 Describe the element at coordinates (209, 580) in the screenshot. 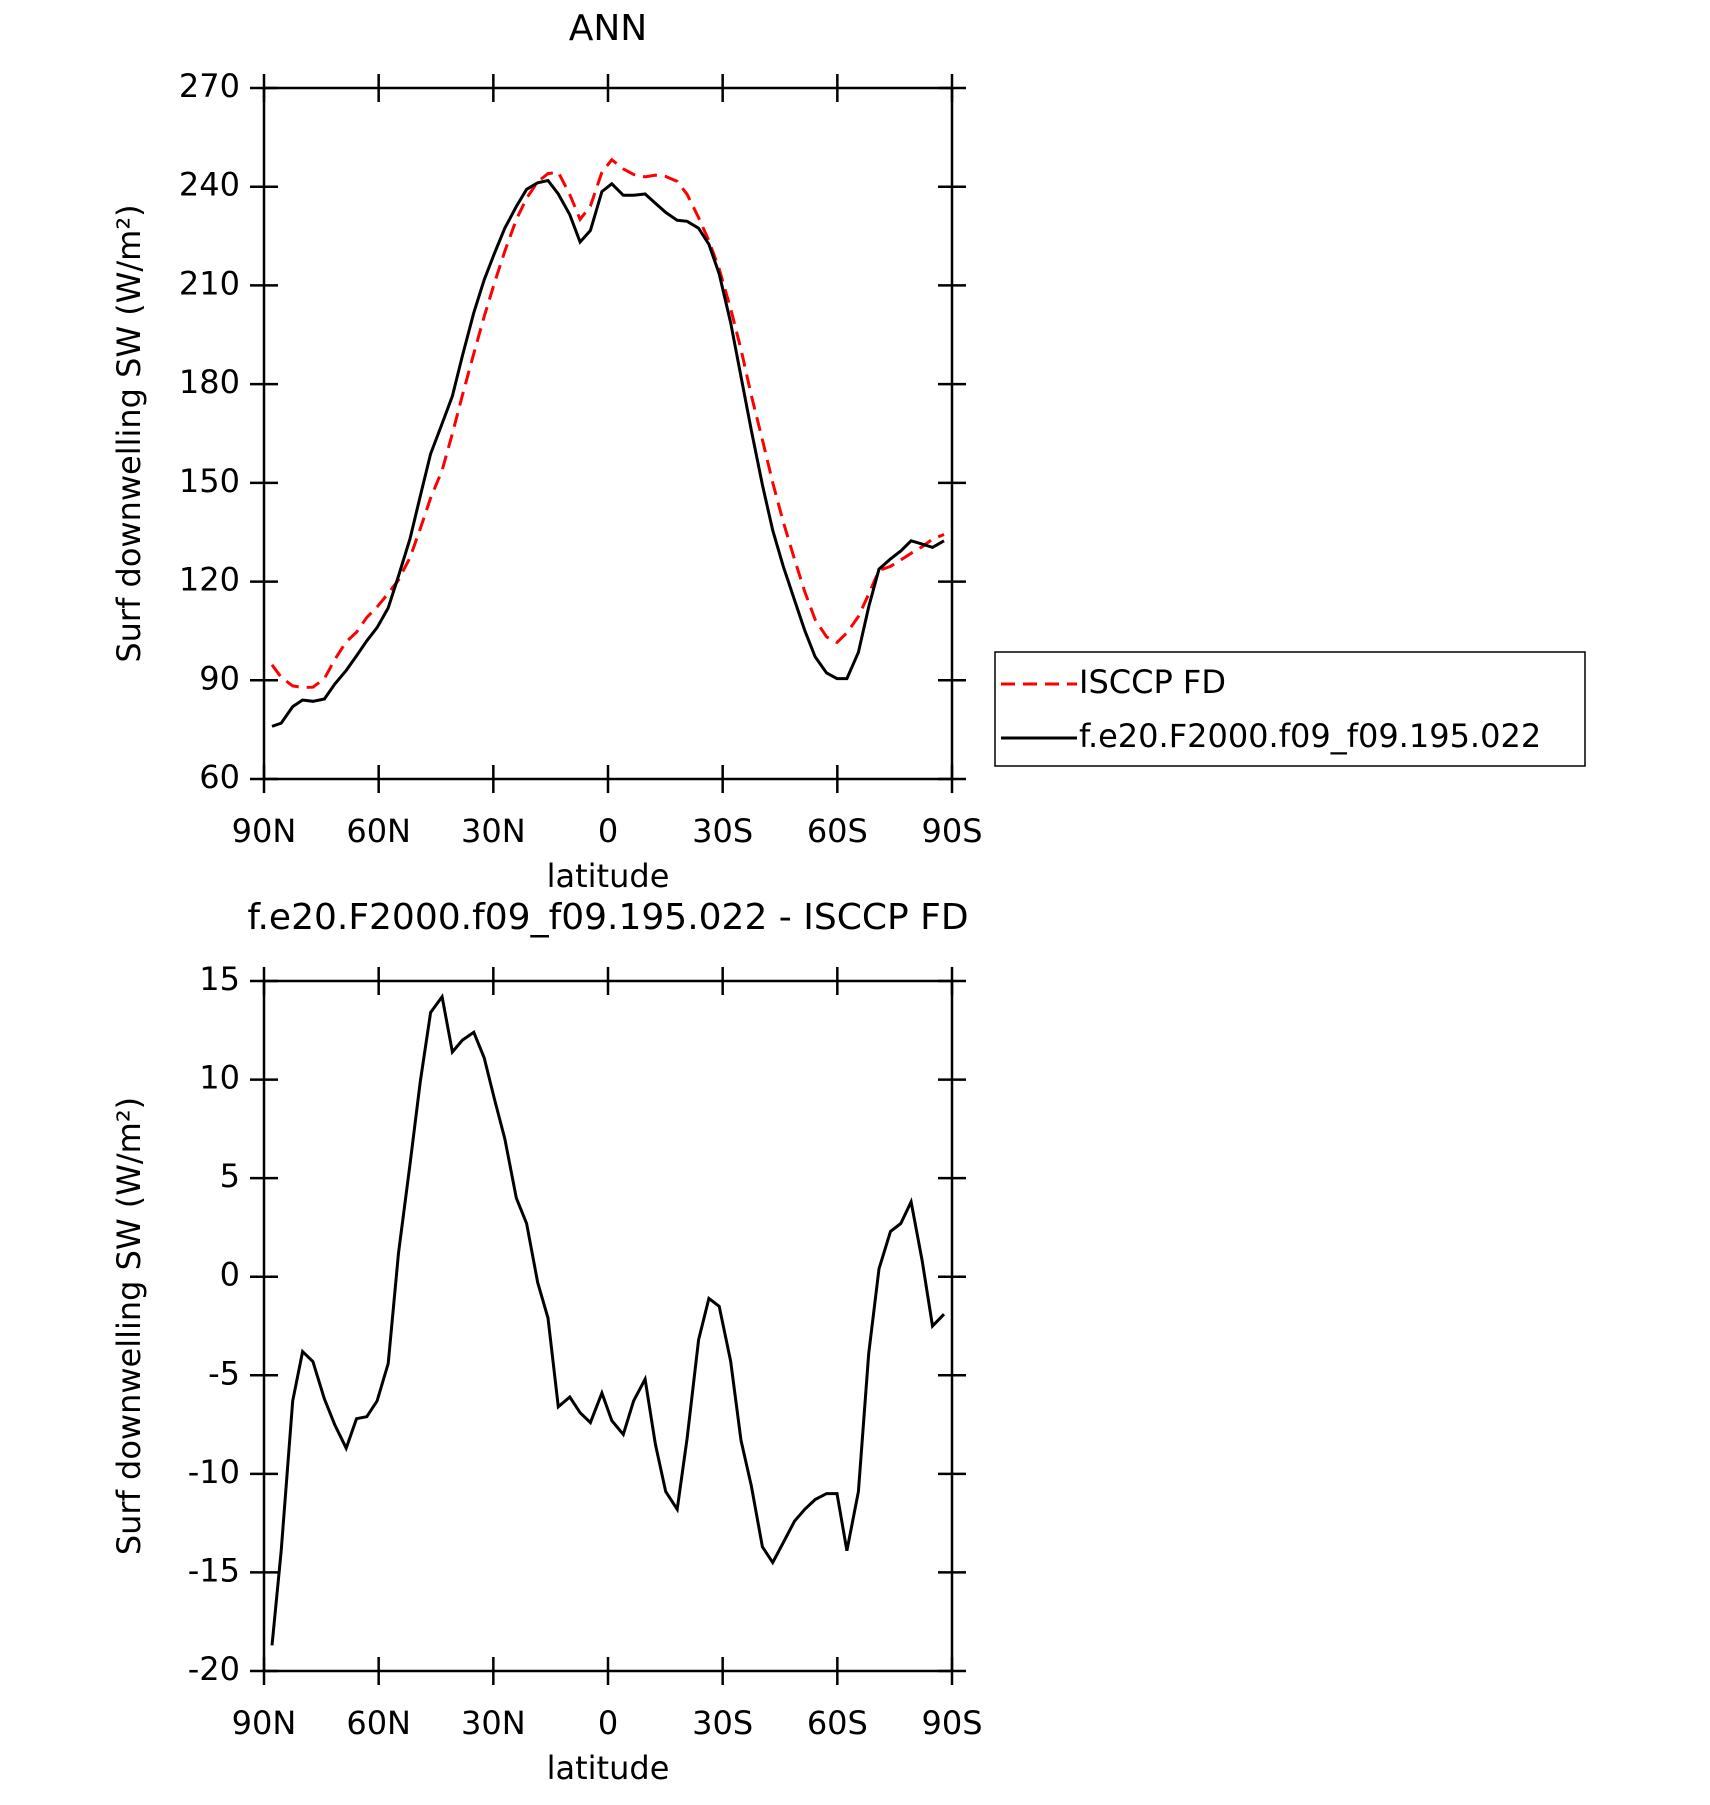

I see `y-tick-label: 120` at that location.